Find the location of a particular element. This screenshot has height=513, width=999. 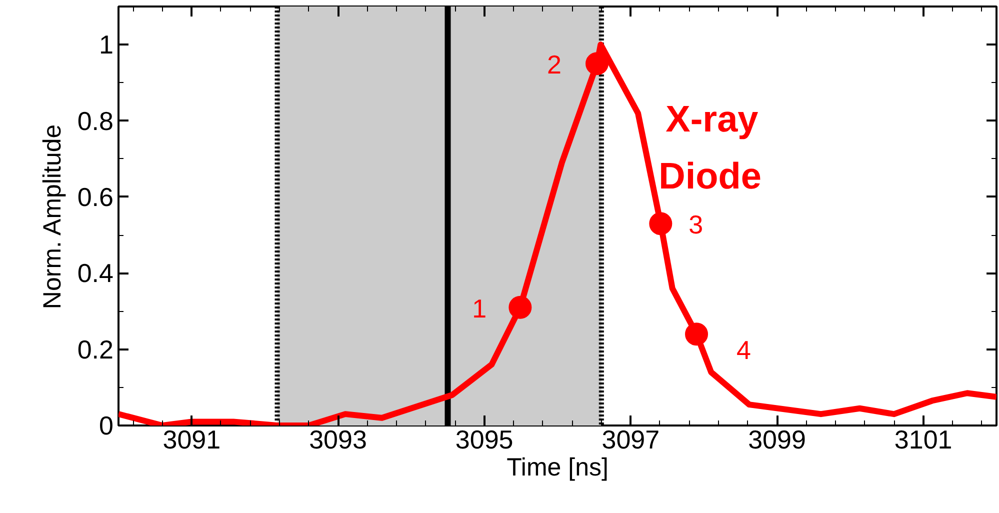

y-tick-label: 0.8 is located at coordinates (95, 121).